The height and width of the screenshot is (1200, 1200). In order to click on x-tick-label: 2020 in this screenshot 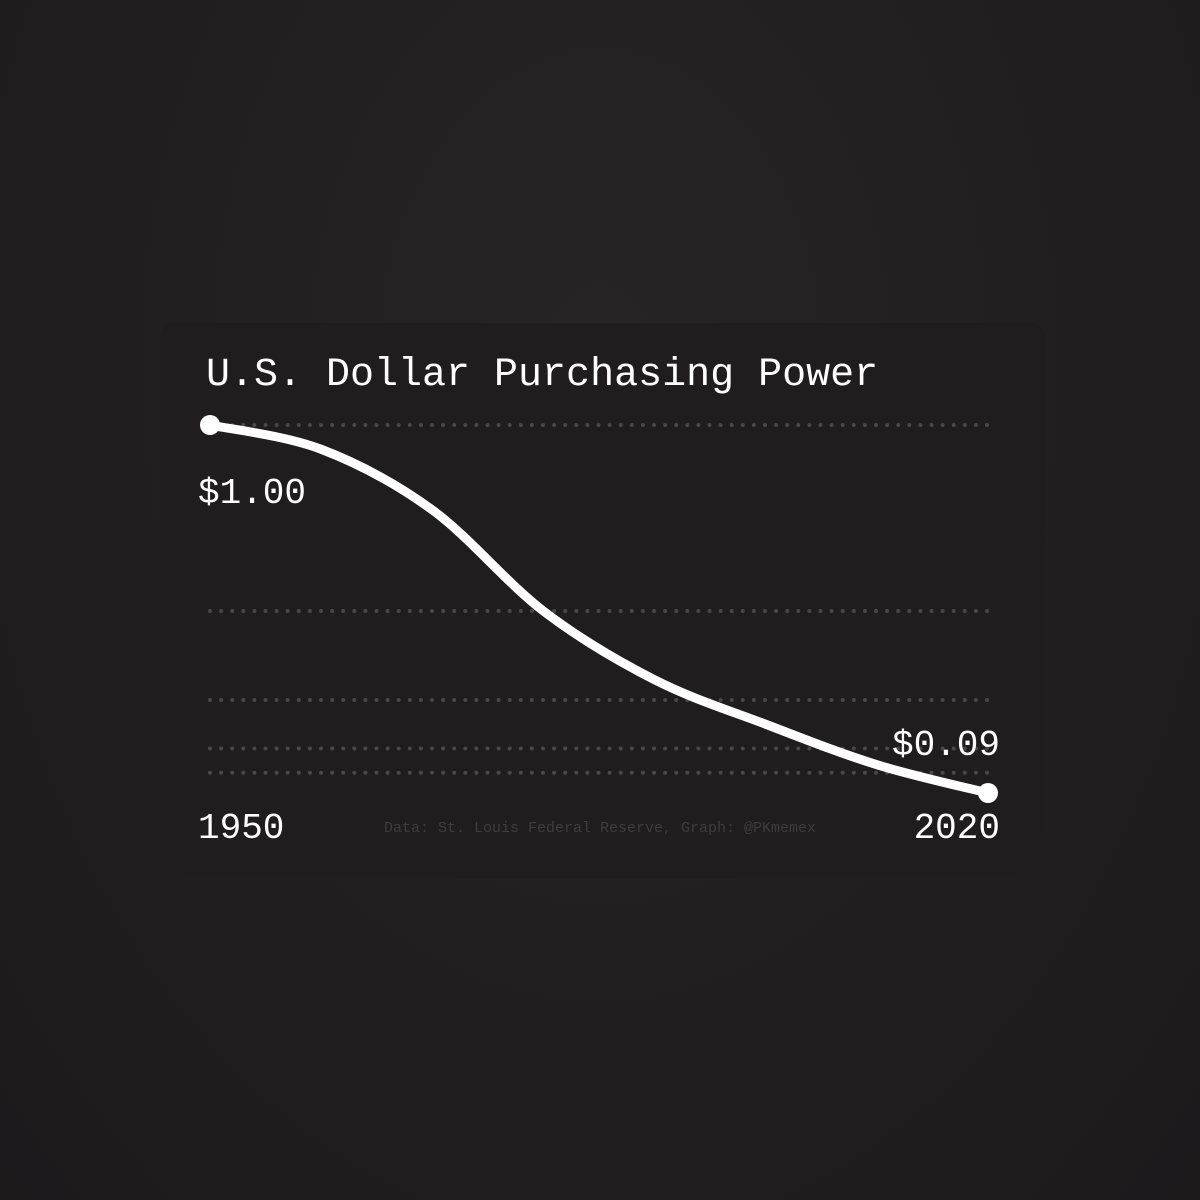, I will do `click(957, 828)`.